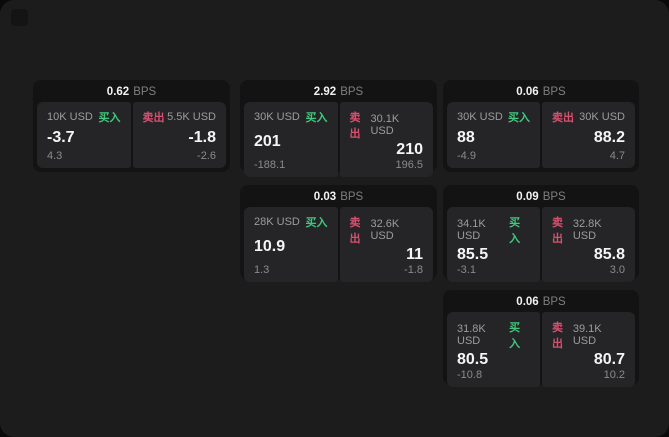 Image resolution: width=669 pixels, height=437 pixels. I want to click on quote-panels: 30K USD 买入 88 -4.9 卖出 30K USD 88.2 4.7, so click(541, 135).